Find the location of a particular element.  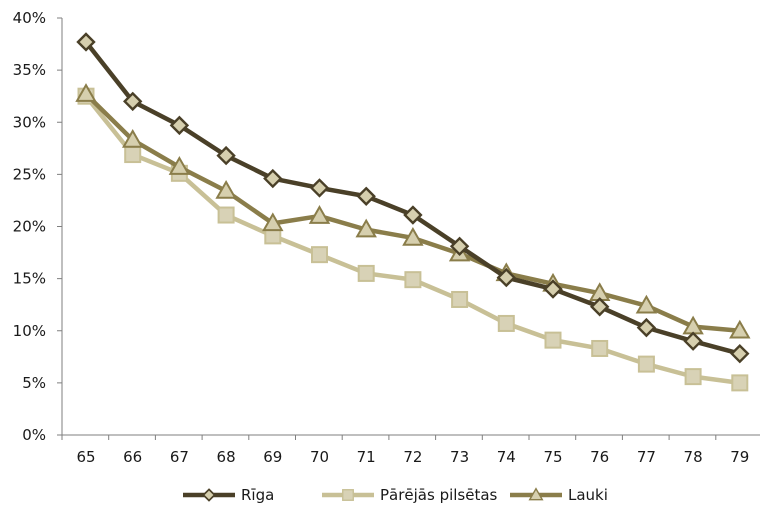

legend-label: Rīga is located at coordinates (257, 495).